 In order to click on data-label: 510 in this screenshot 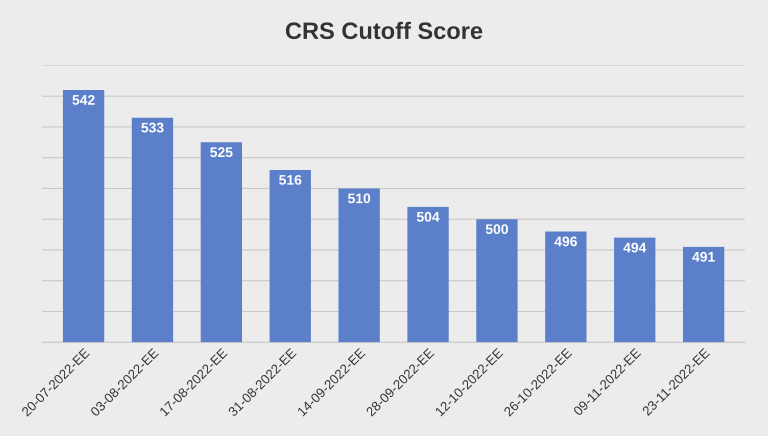, I will do `click(359, 198)`.